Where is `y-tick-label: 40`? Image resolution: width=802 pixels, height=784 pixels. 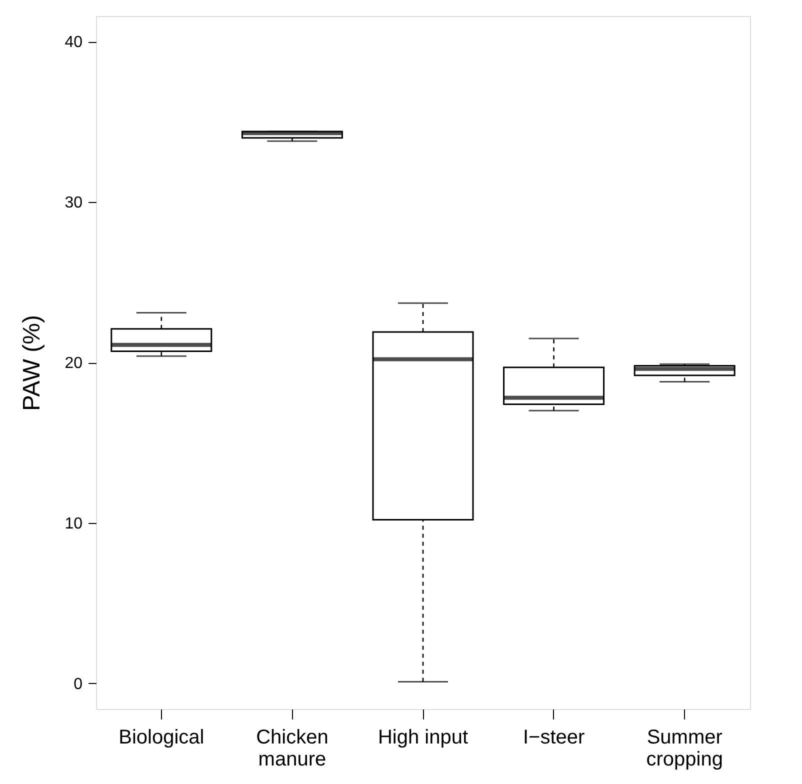 y-tick-label: 40 is located at coordinates (73, 43).